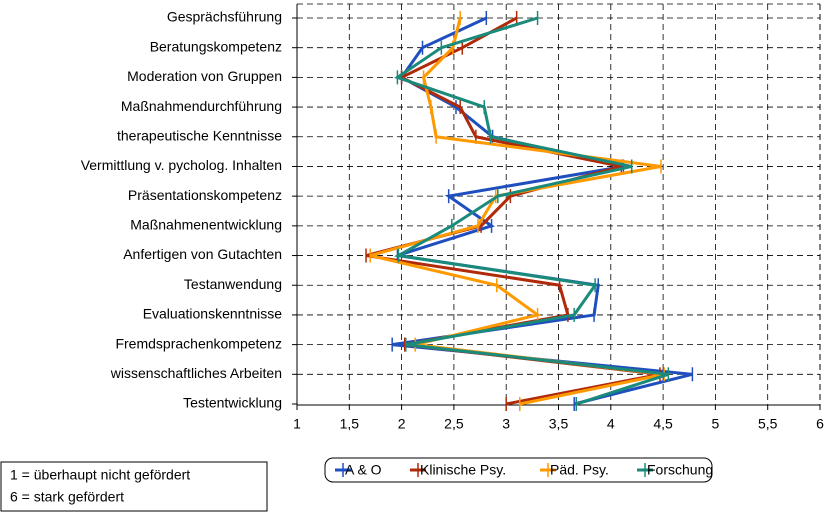  Describe the element at coordinates (716, 424) in the screenshot. I see `x-tick-label: 5` at that location.